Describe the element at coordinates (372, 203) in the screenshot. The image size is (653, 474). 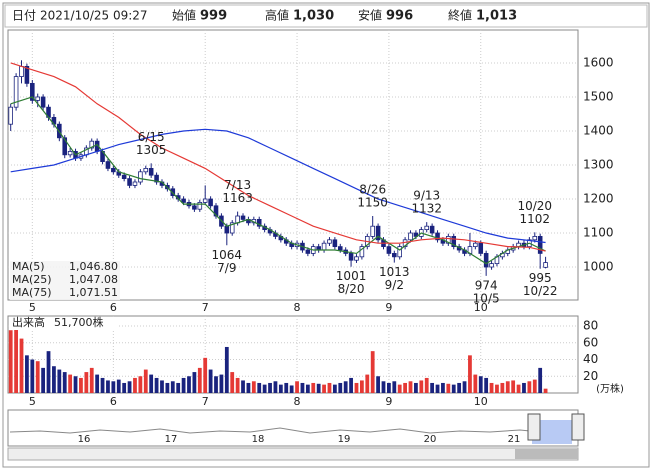
I see `annotation: 1150` at that location.